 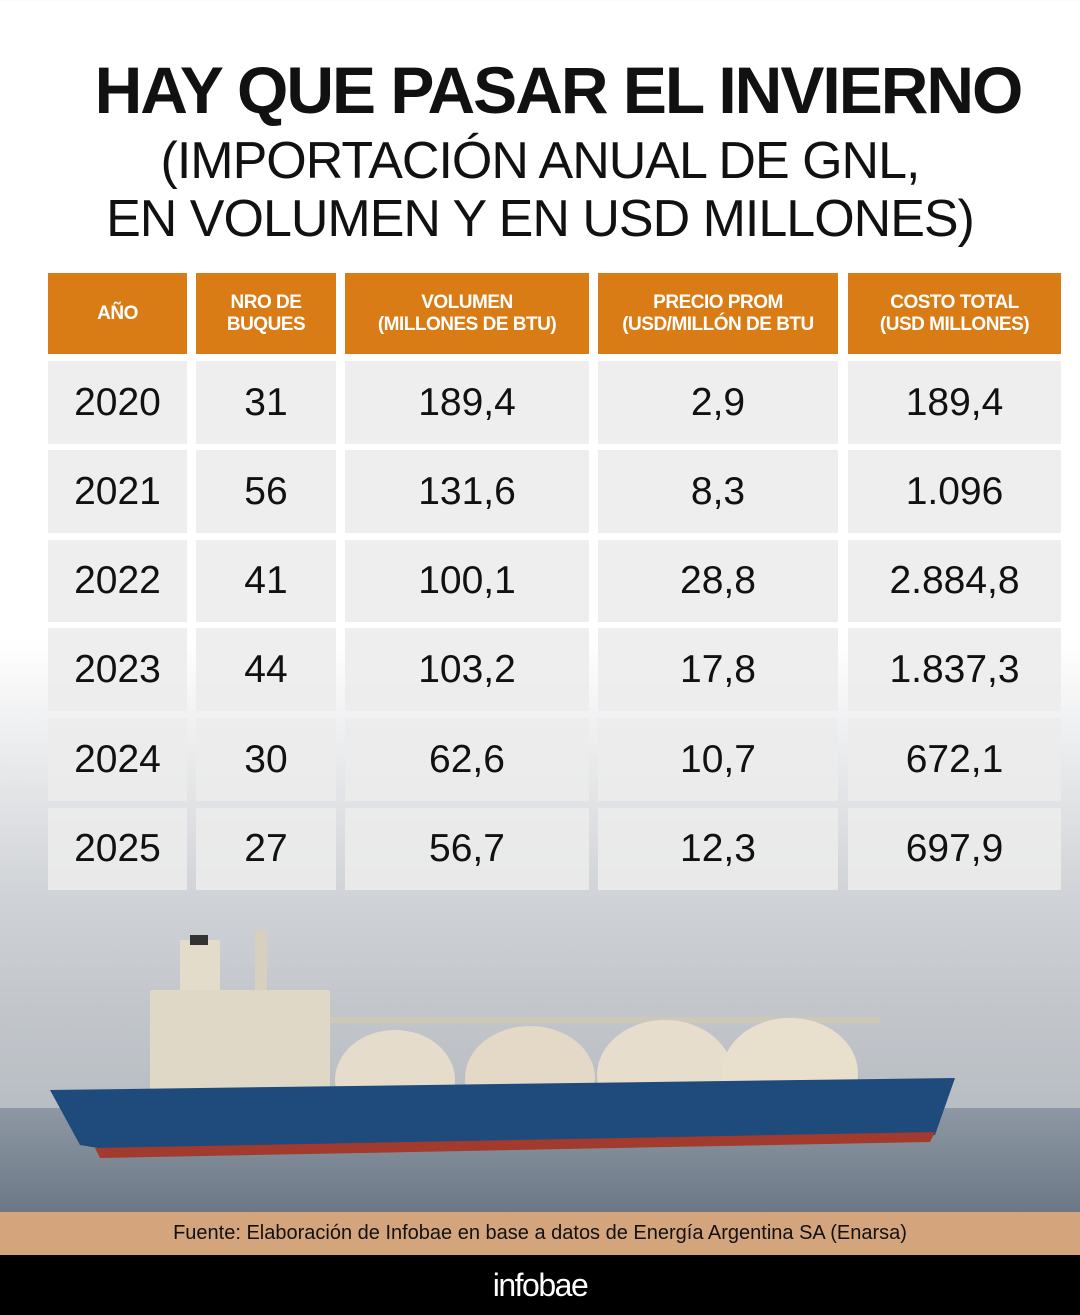 I want to click on cell-ships: 44, so click(x=266, y=669).